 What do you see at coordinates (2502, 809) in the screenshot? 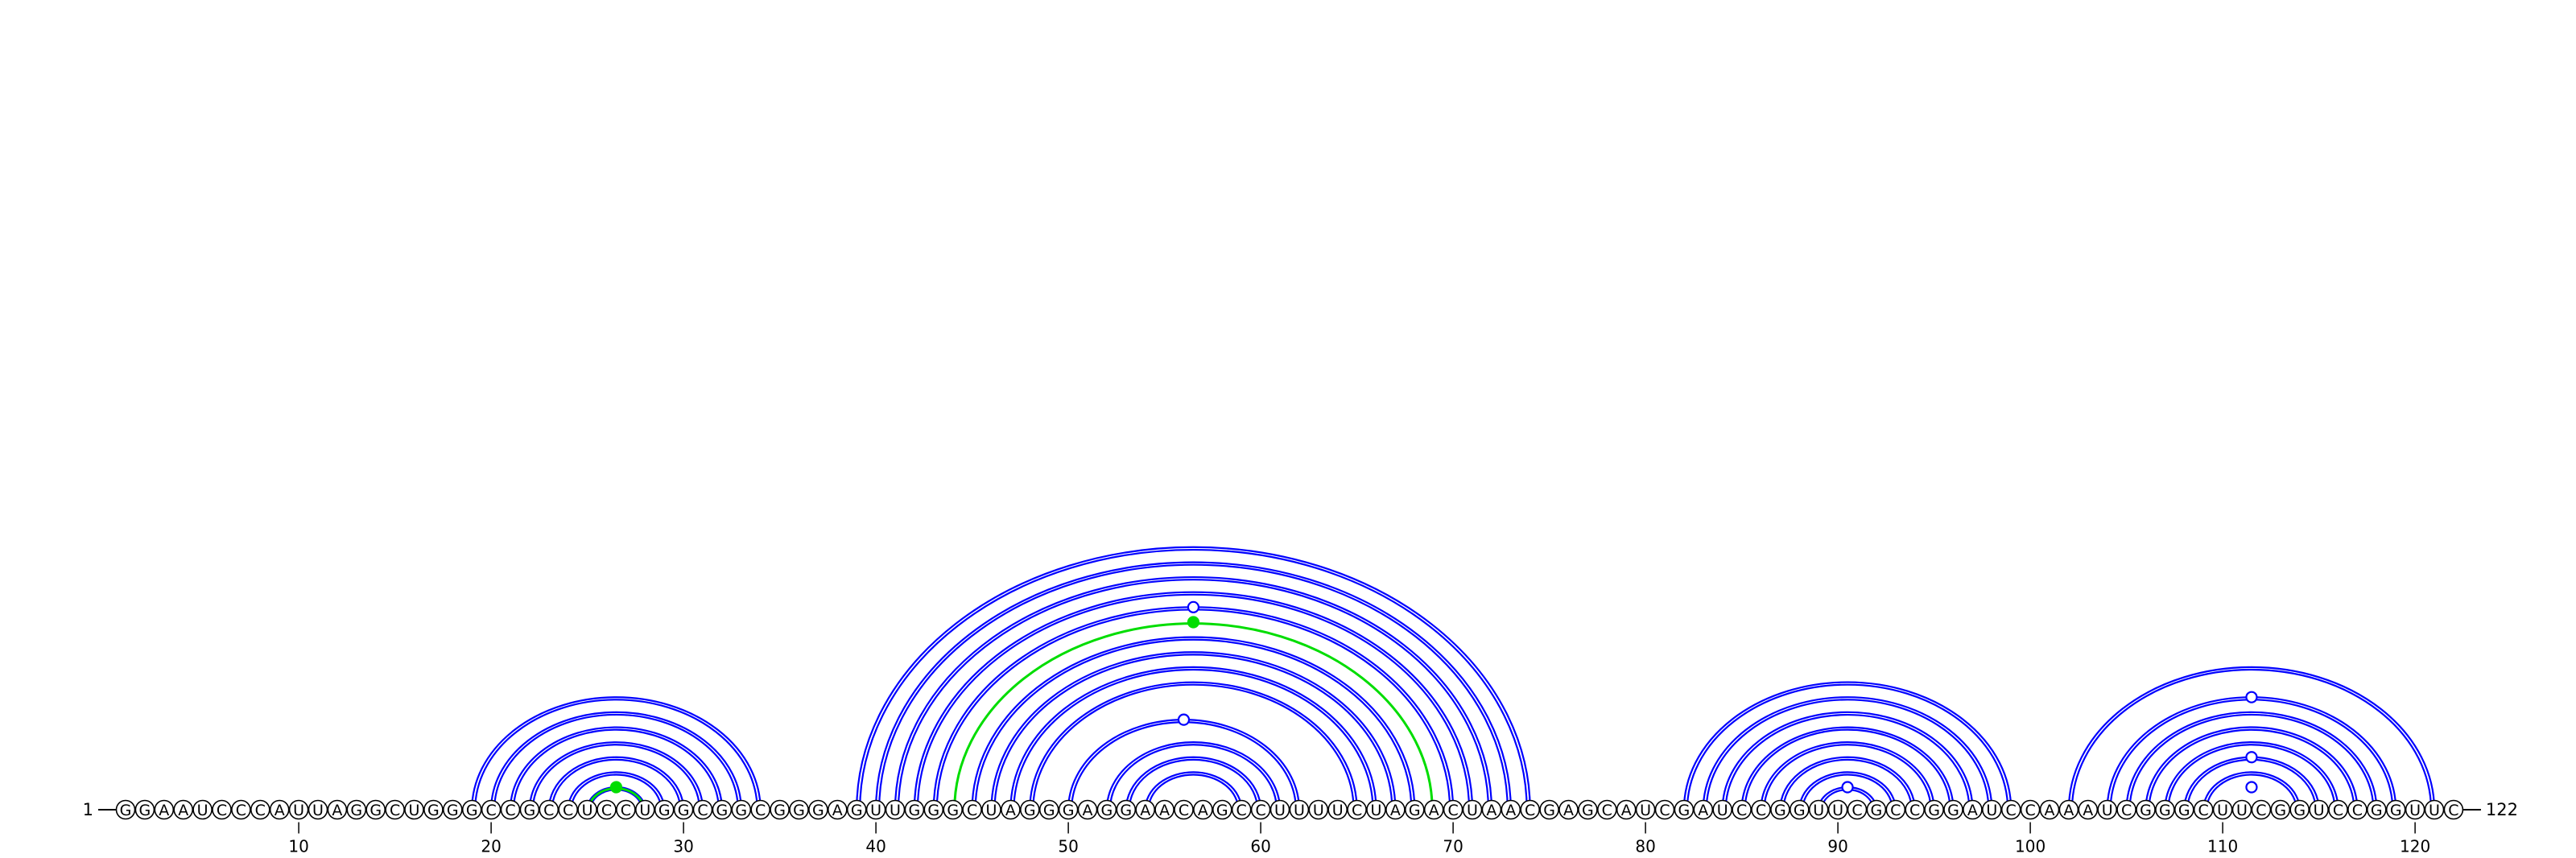
I see `end-label: 122` at bounding box center [2502, 809].